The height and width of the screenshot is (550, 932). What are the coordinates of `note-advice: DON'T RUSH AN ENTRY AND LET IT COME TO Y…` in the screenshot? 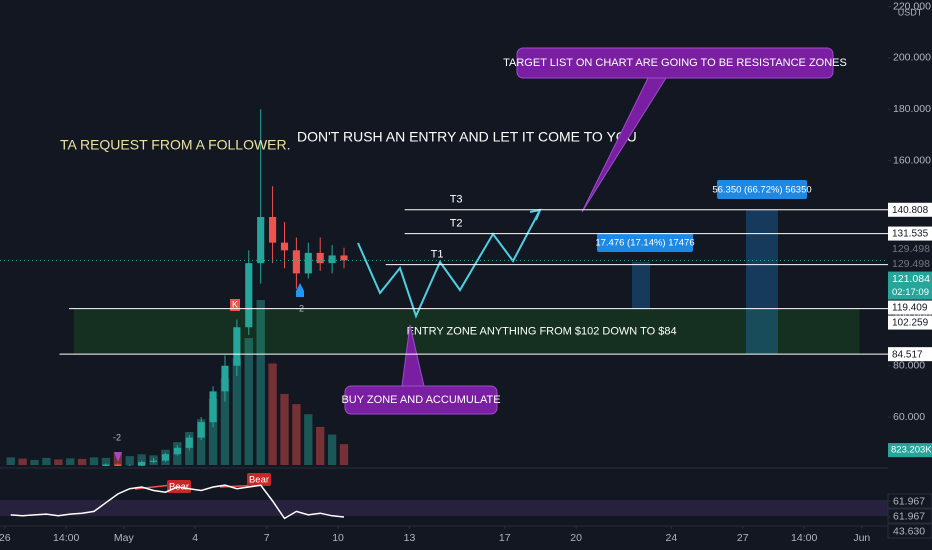 It's located at (467, 137).